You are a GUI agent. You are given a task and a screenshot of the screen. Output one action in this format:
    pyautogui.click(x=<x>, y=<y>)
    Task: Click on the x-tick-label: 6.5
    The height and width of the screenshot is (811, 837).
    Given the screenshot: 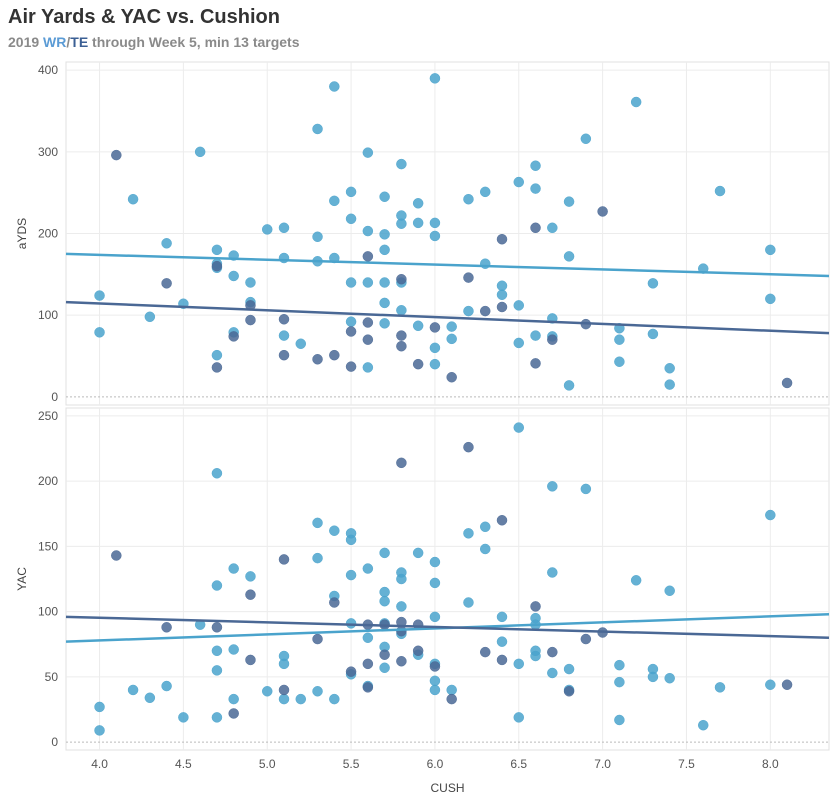 What is the action you would take?
    pyautogui.click(x=518, y=764)
    